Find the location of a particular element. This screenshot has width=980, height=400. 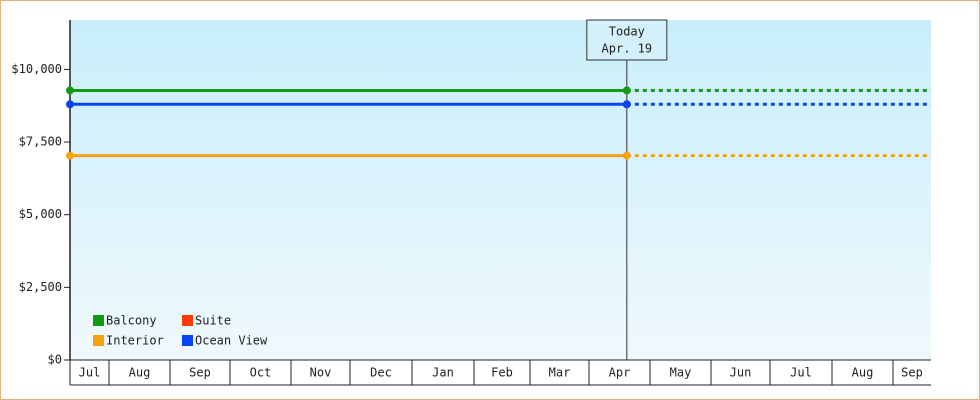

y-tick-label: $2,500 is located at coordinates (40, 287).